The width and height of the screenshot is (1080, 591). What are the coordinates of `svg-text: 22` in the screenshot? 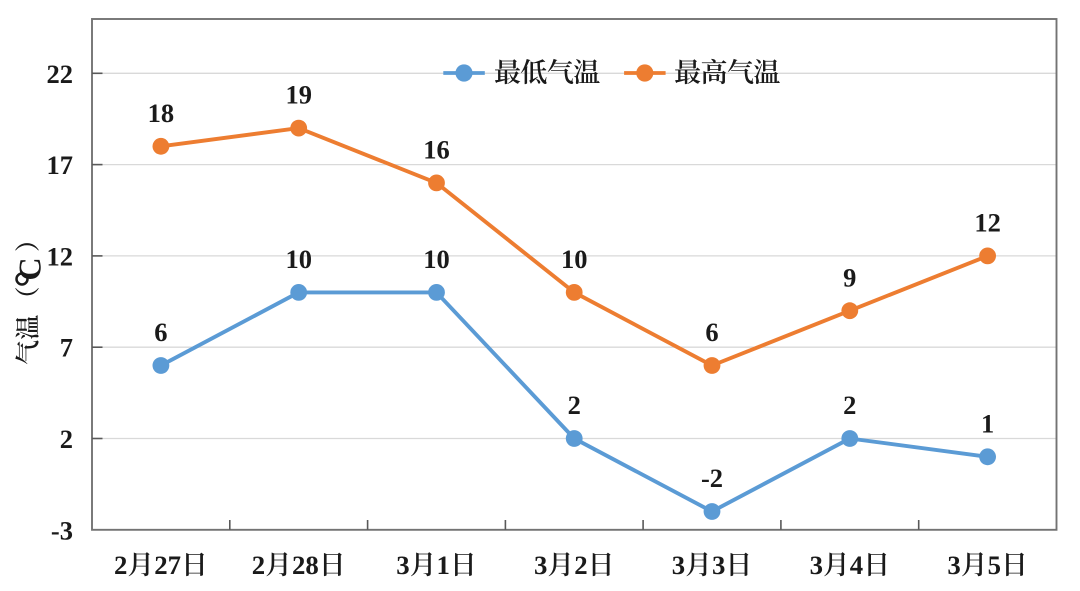 It's located at (60, 74).